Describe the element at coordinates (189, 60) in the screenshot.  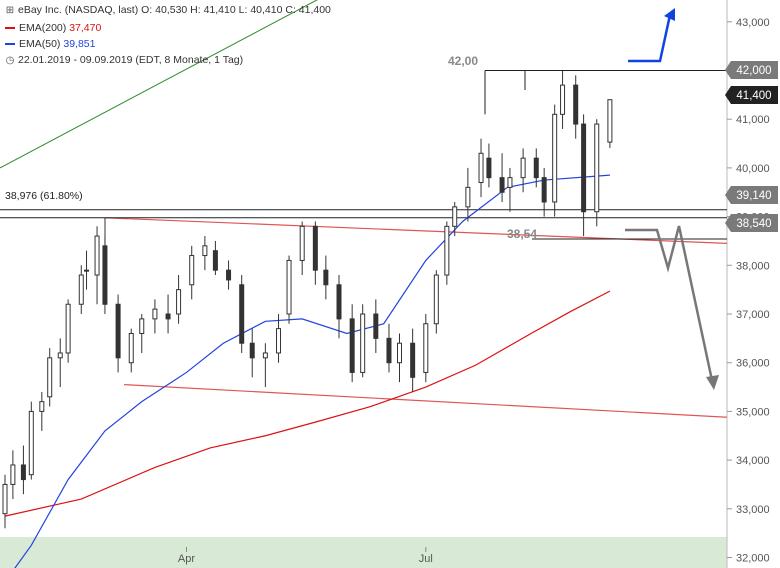
I see `period-note: (EDT, 8 Monate, 1 Tag)` at that location.